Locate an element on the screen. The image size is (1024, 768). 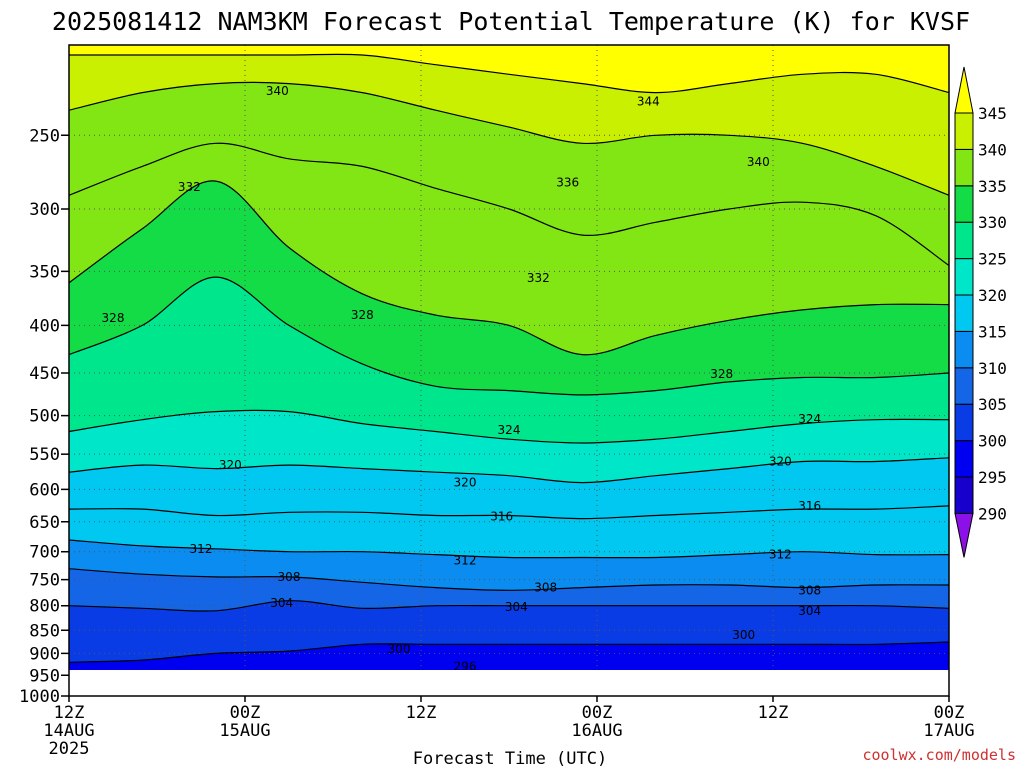
x-tick-label: 14AUG is located at coordinates (68, 731).